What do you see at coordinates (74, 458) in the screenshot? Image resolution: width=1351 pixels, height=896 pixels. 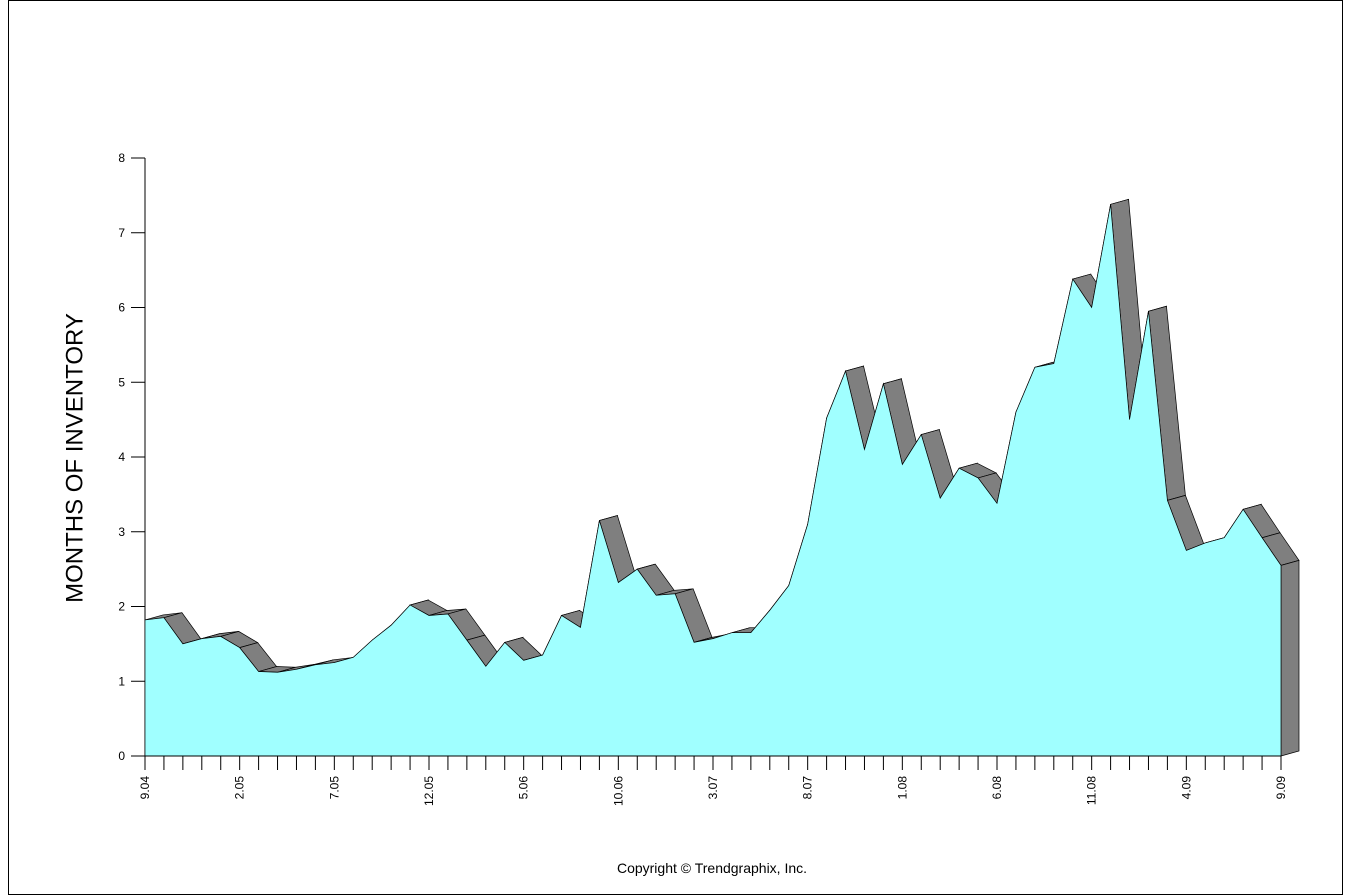 I see `y-axis-label: MONTHS OF INVENTORY` at bounding box center [74, 458].